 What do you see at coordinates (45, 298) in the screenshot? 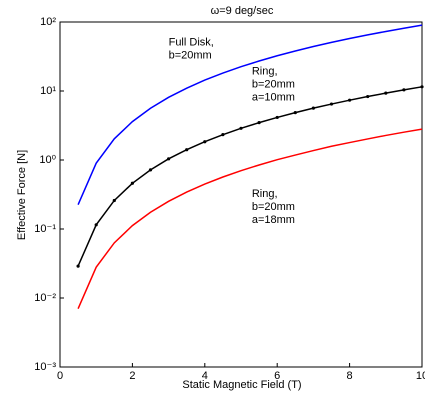
I see `y-tick-label: 10⁻²` at bounding box center [45, 298].